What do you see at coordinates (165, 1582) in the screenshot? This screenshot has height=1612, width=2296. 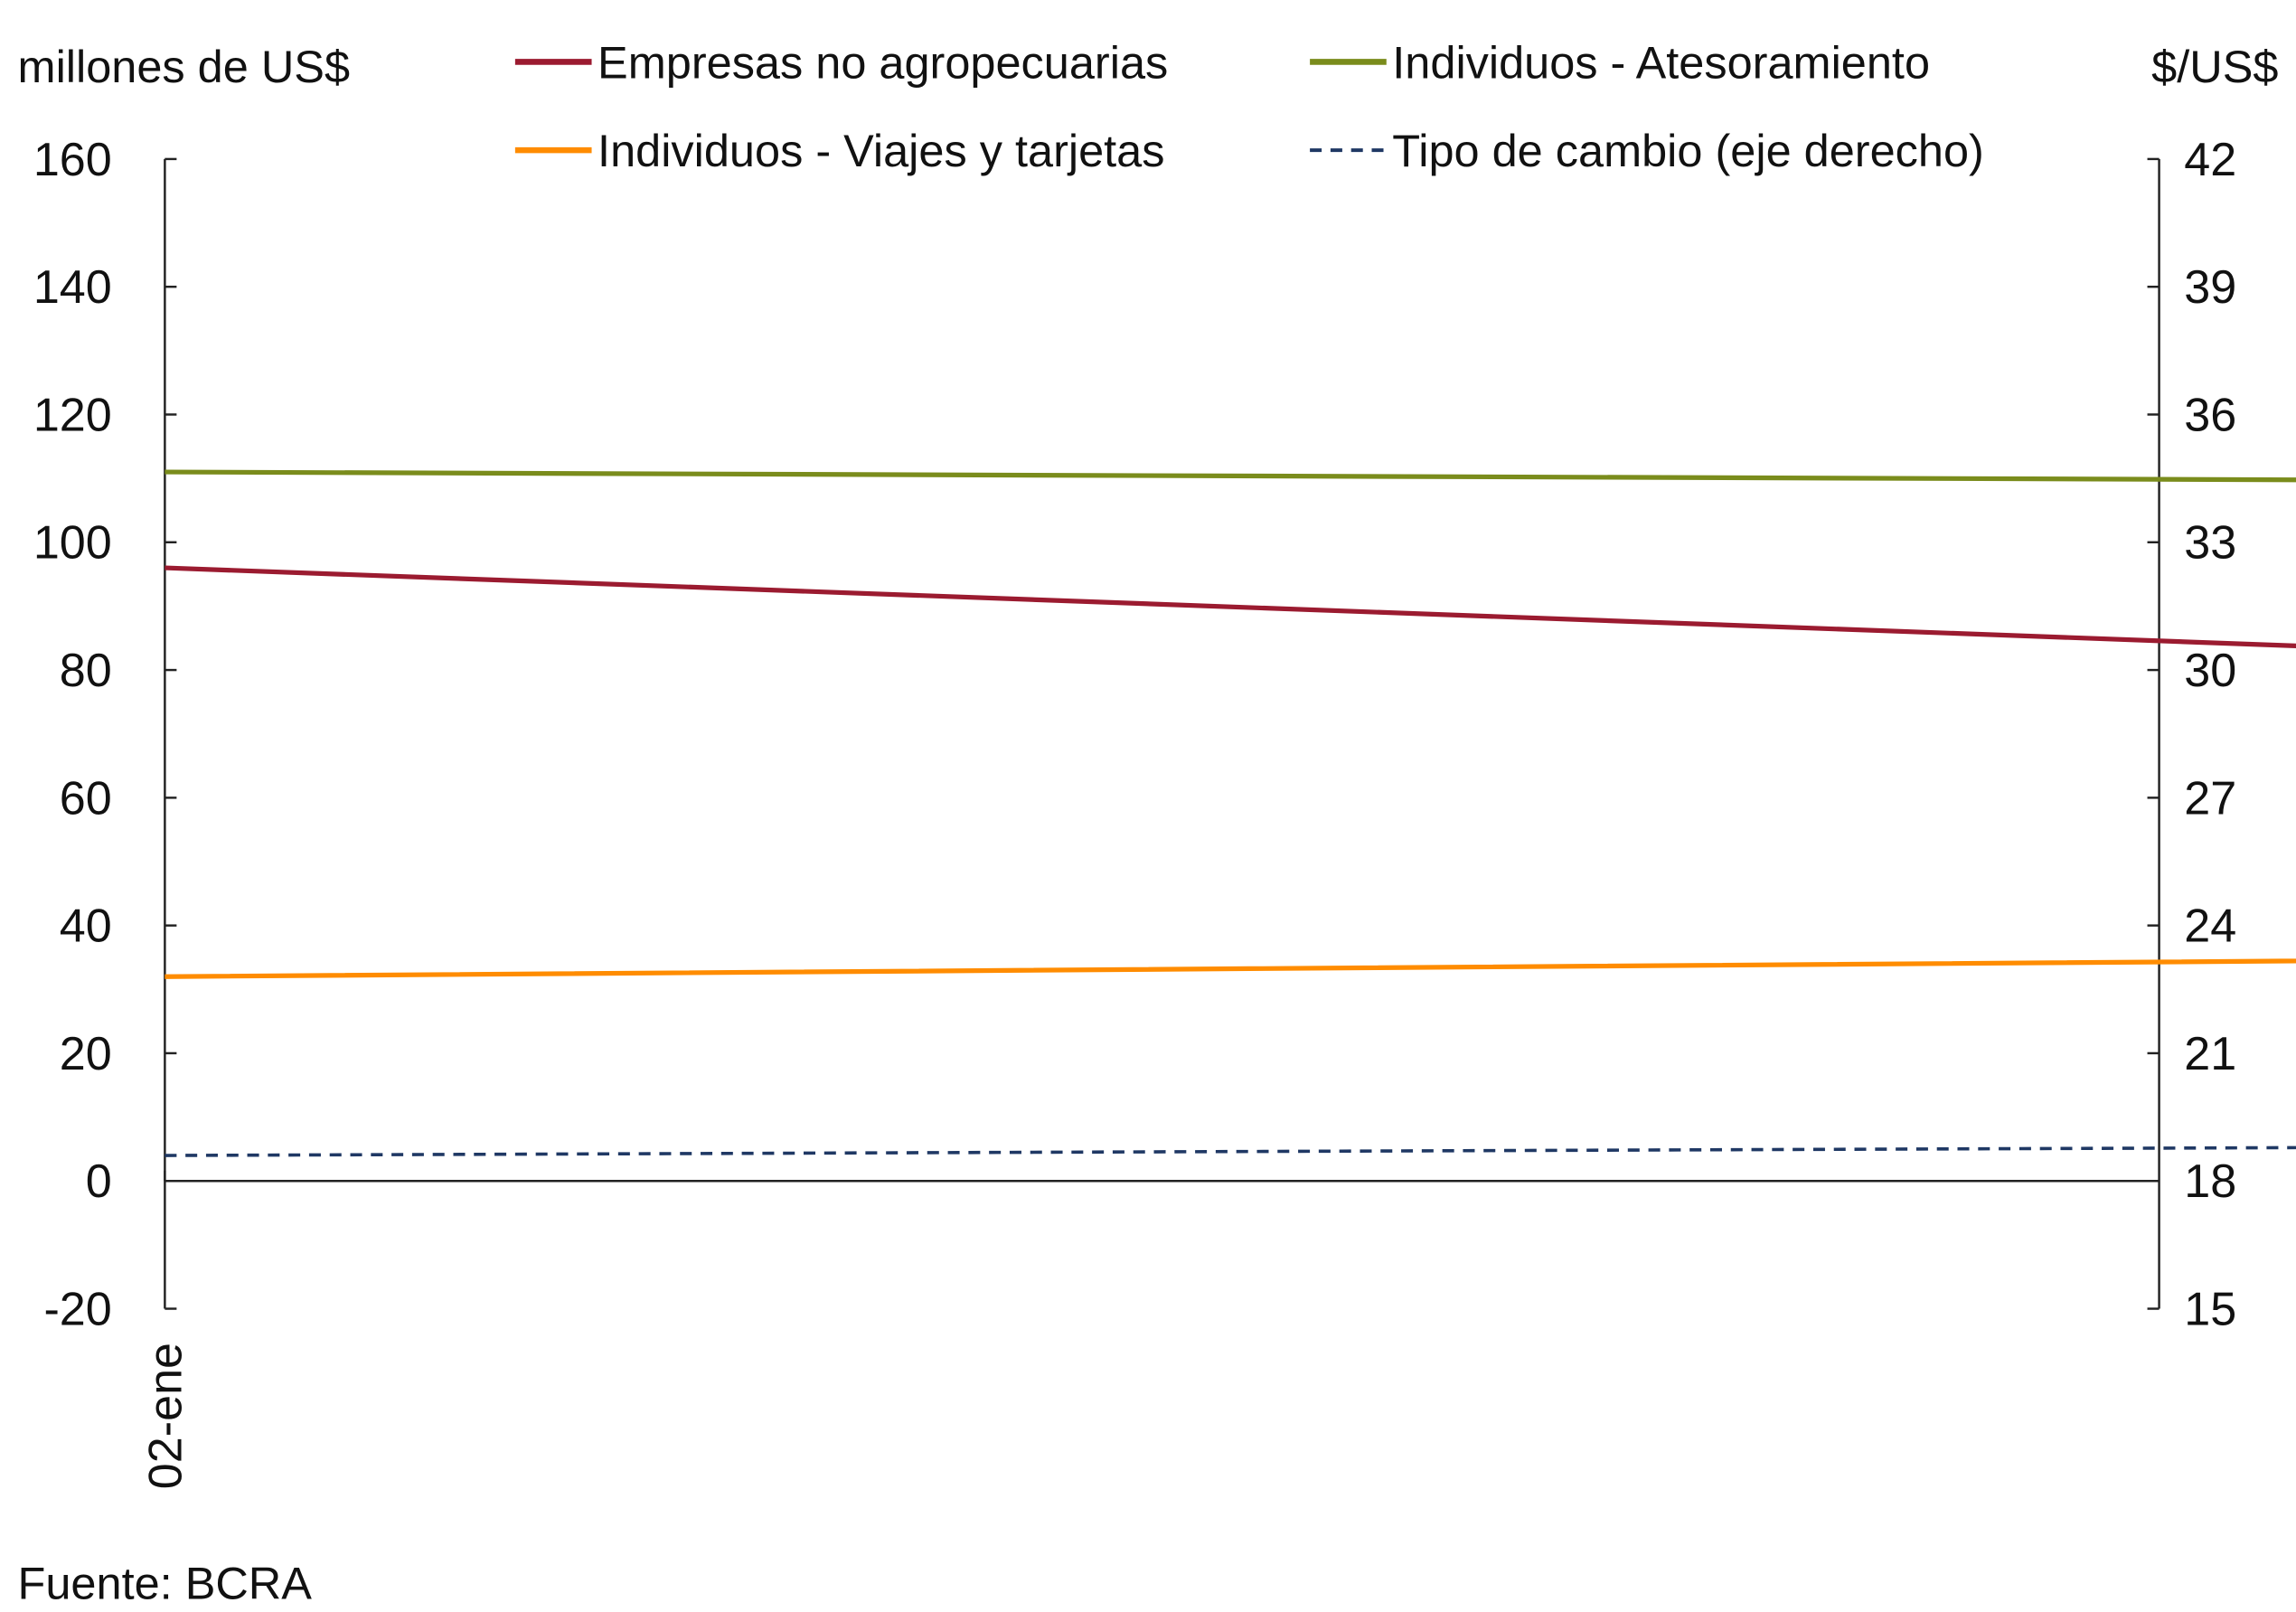 I see `source-note: Fuente: BCRA` at bounding box center [165, 1582].